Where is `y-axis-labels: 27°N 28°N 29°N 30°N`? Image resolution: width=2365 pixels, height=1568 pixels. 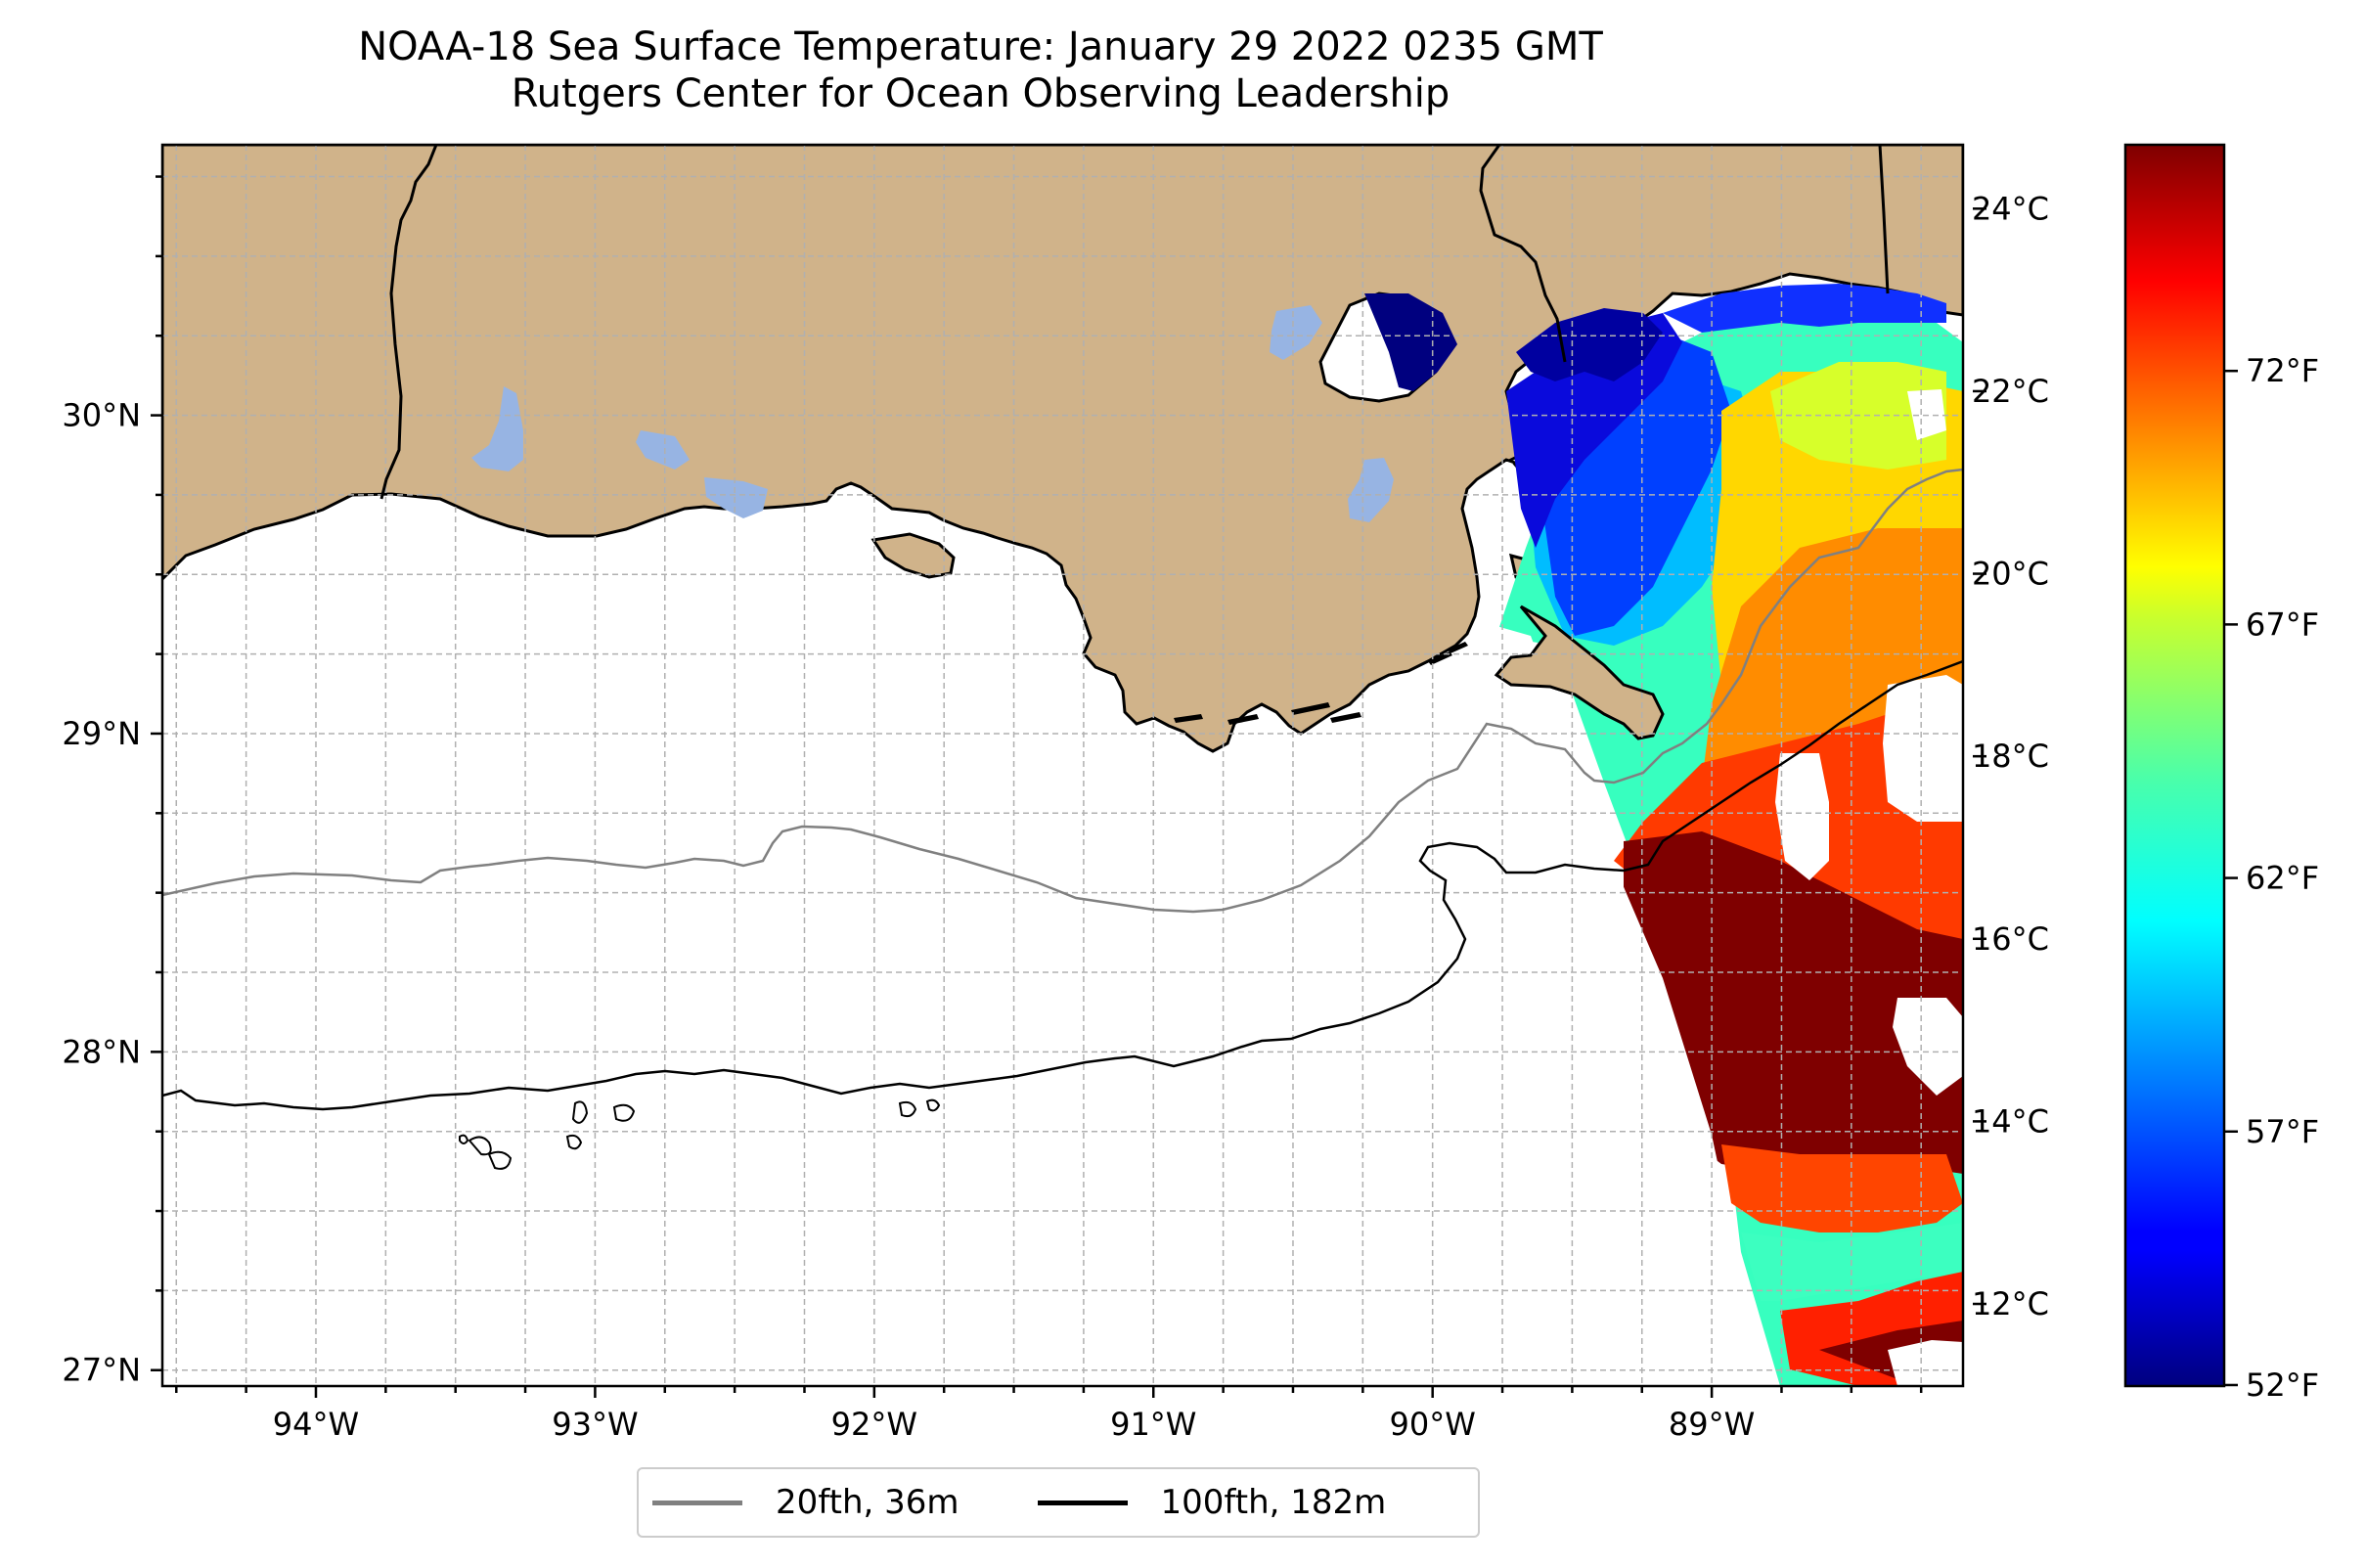
y-axis-labels: 27°N 28°N 29°N 30°N is located at coordinates (101, 893).